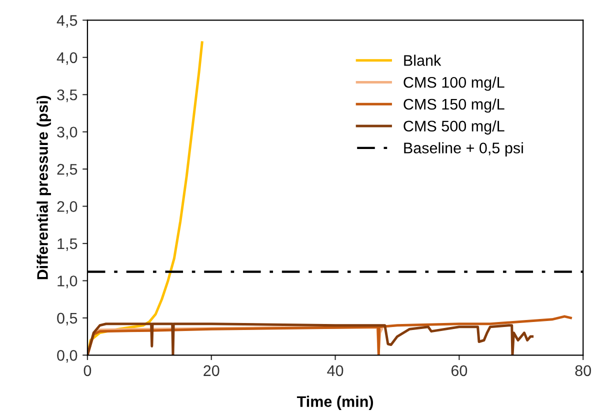  Describe the element at coordinates (454, 83) in the screenshot. I see `legend-label: CMS 100 mg/L` at that location.